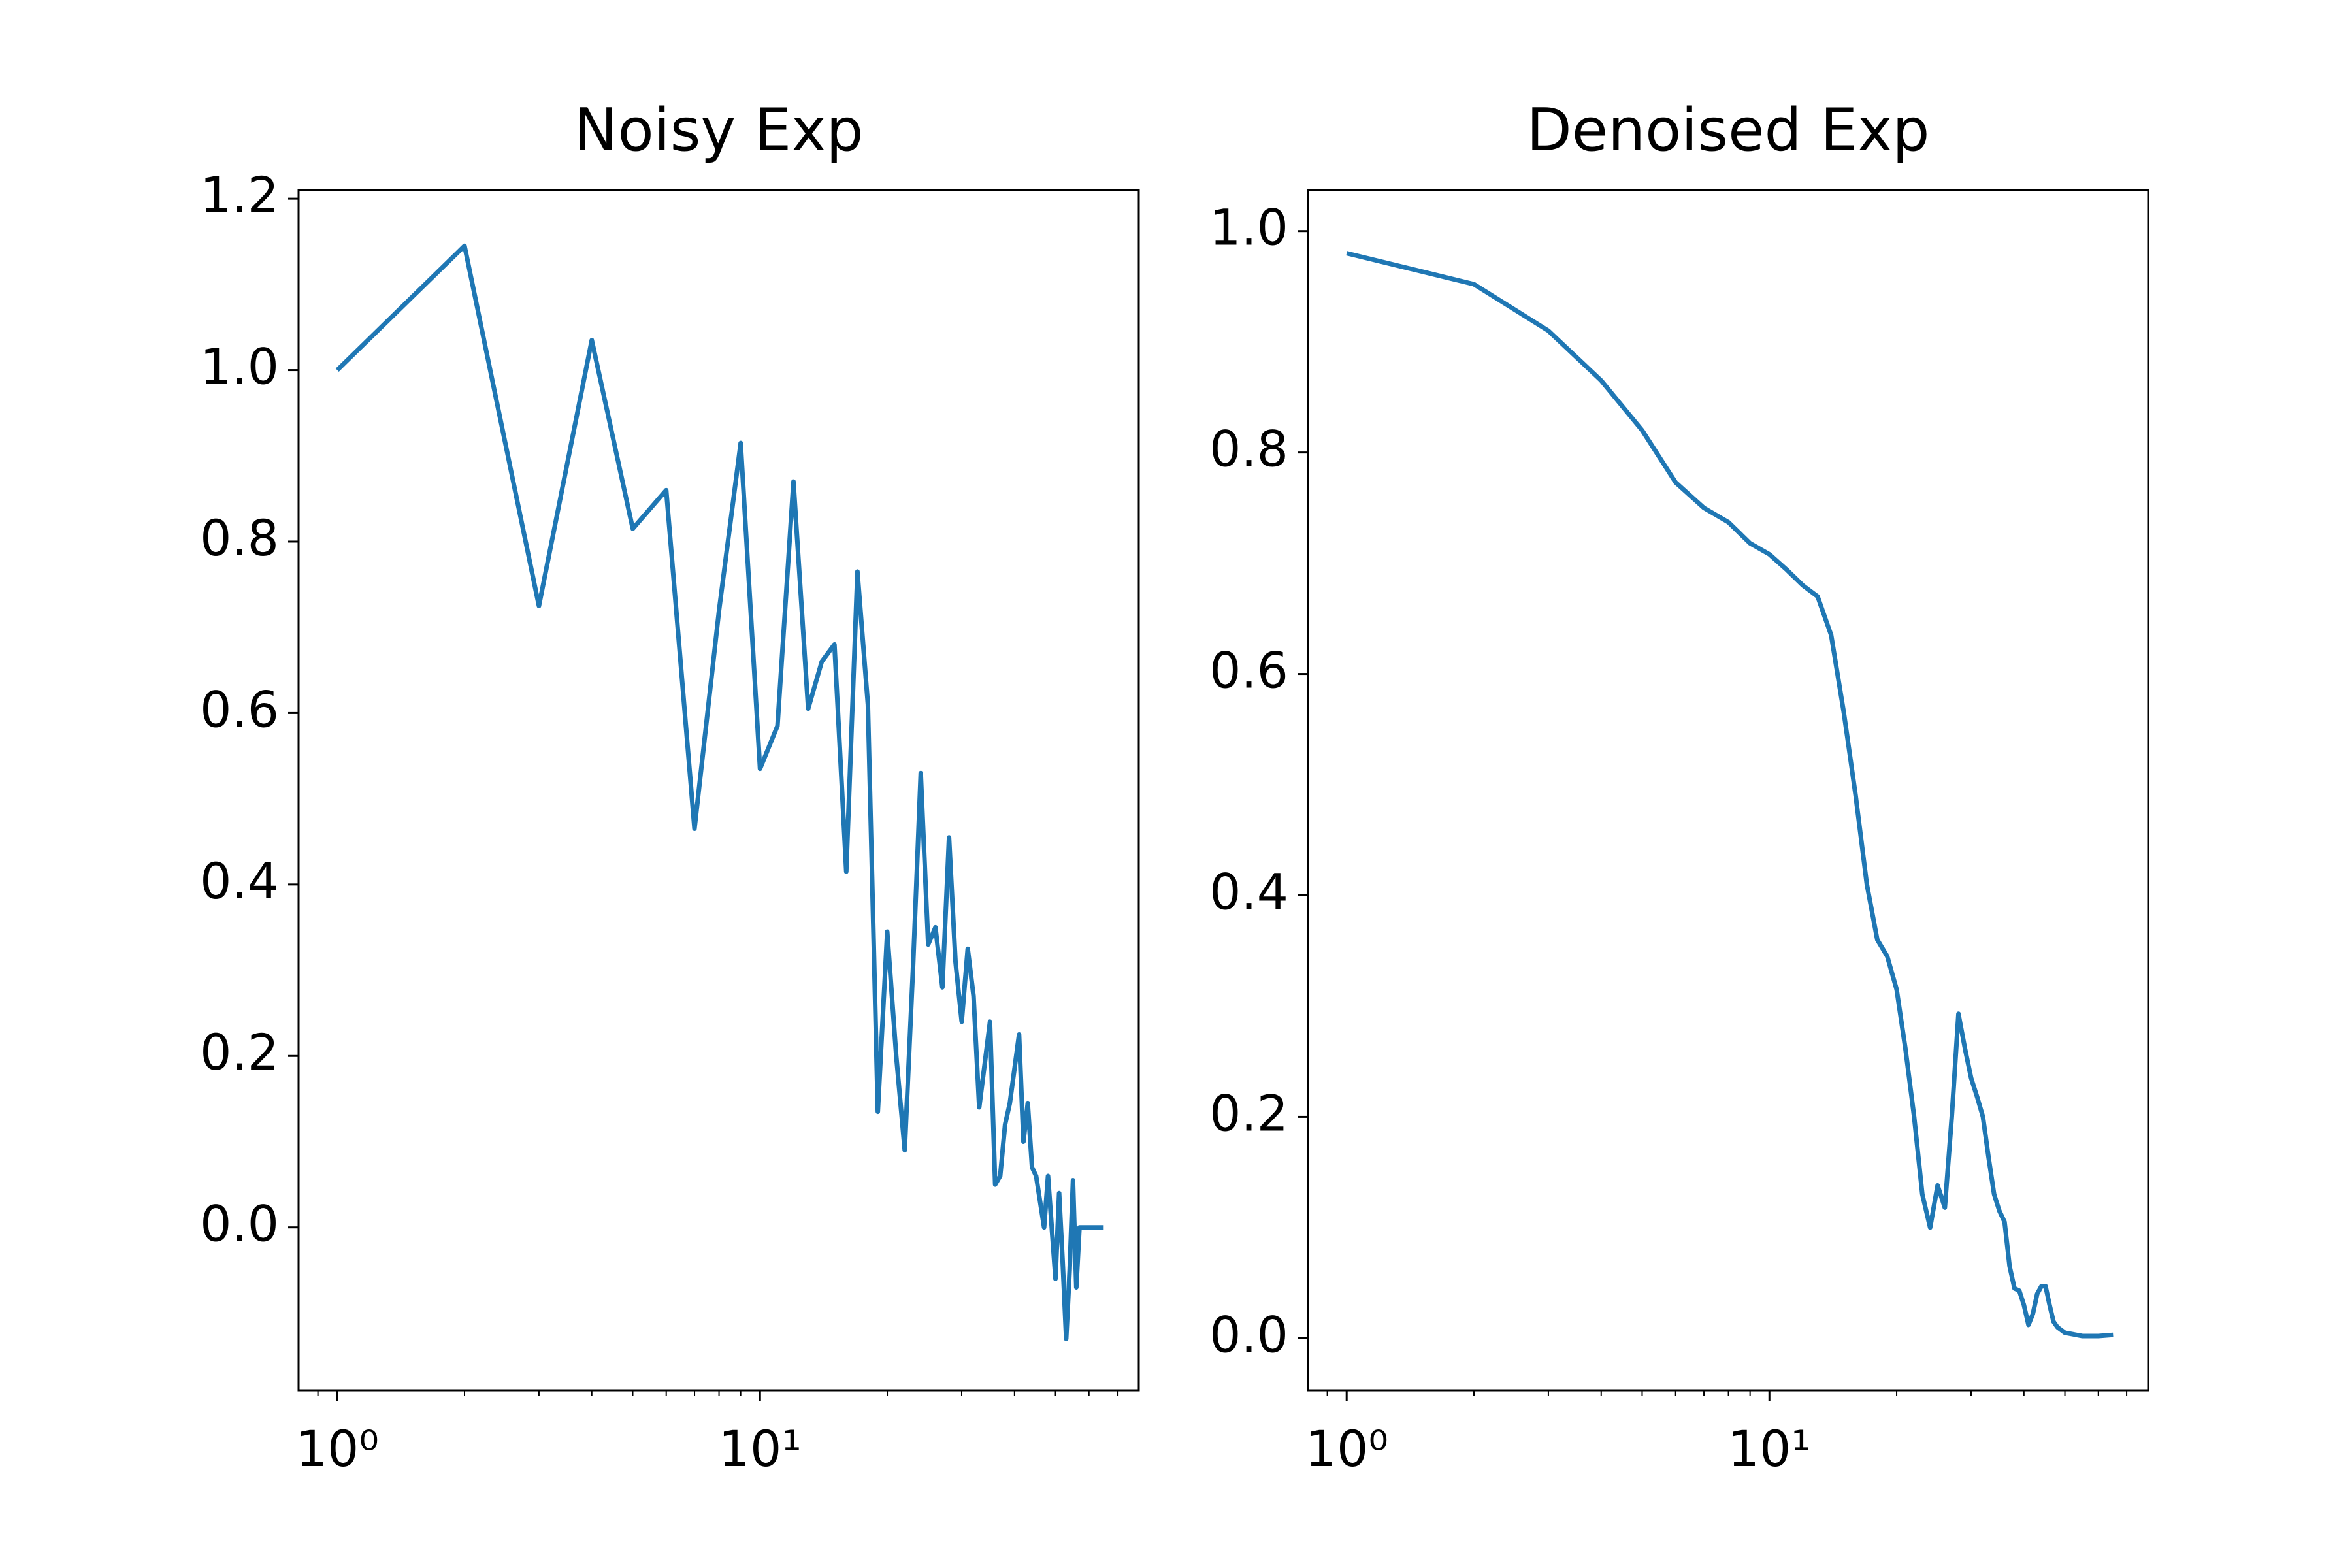  Describe the element at coordinates (1727, 130) in the screenshot. I see `chart-title: Denoised Exp` at that location.